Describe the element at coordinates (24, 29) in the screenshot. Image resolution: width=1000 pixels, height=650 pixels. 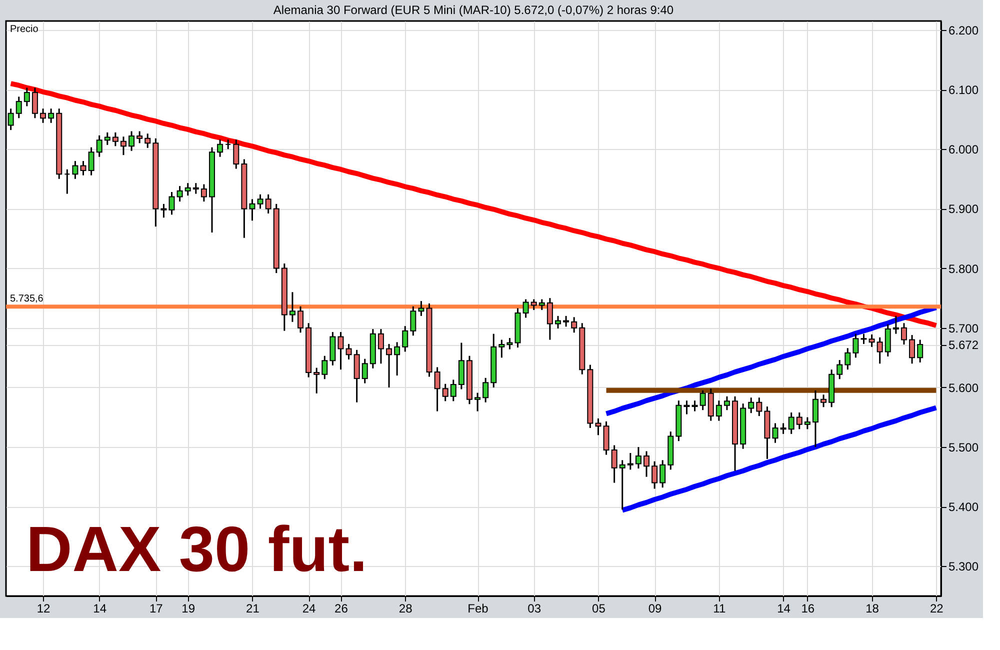
I see `y-axis-title: Precio` at that location.